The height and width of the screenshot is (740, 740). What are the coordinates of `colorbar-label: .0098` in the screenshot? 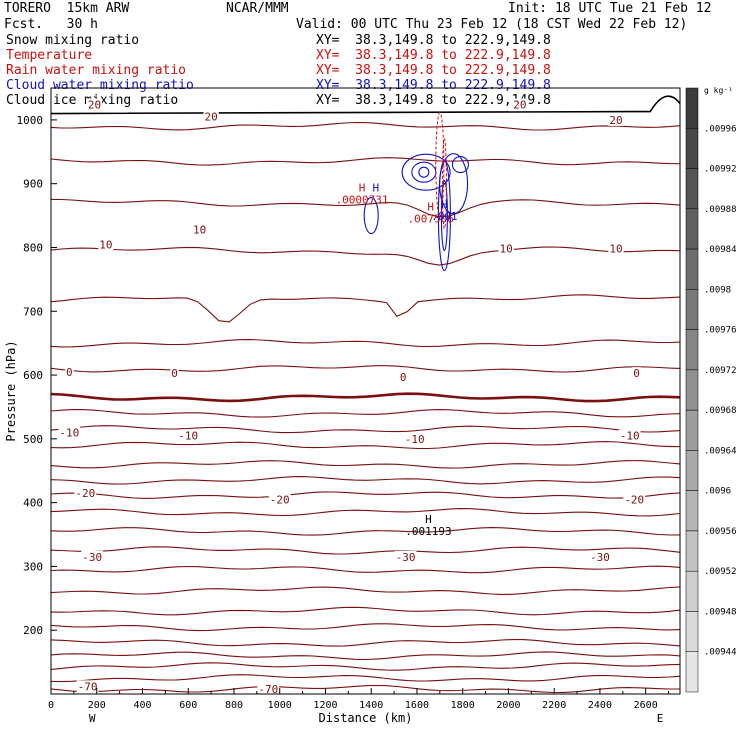 It's located at (717, 290).